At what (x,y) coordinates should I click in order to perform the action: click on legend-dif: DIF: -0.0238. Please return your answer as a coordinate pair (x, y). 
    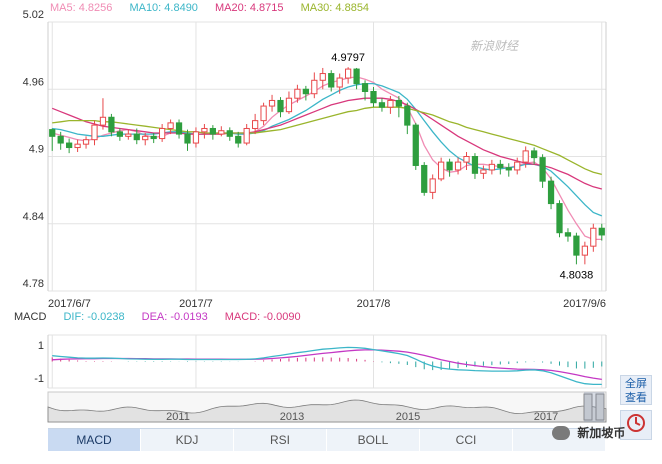
    Looking at the image, I should click on (94, 317).